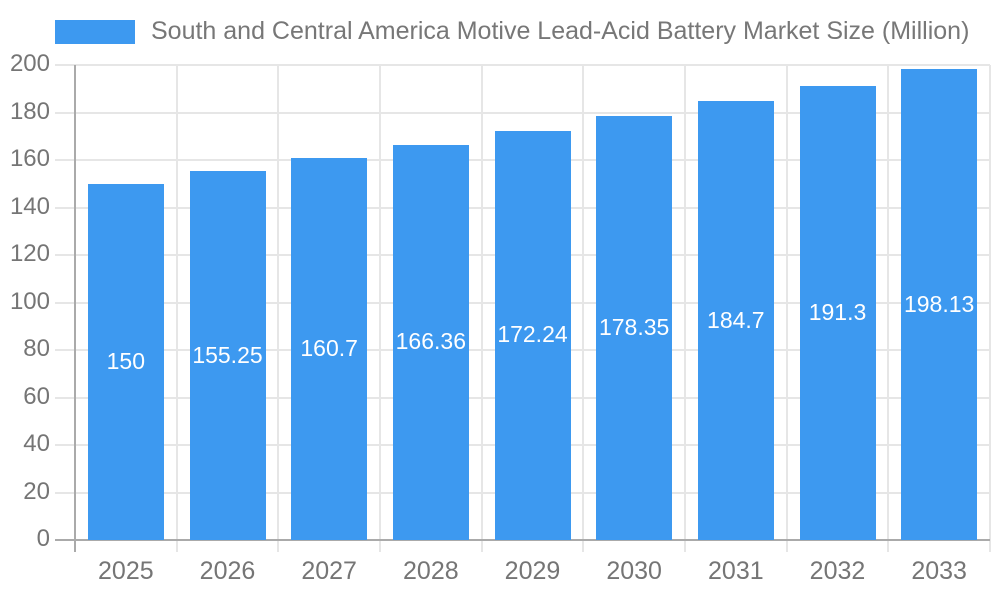 This screenshot has width=1000, height=600. What do you see at coordinates (29, 206) in the screenshot?
I see `y-axis-tick-label: 140` at bounding box center [29, 206].